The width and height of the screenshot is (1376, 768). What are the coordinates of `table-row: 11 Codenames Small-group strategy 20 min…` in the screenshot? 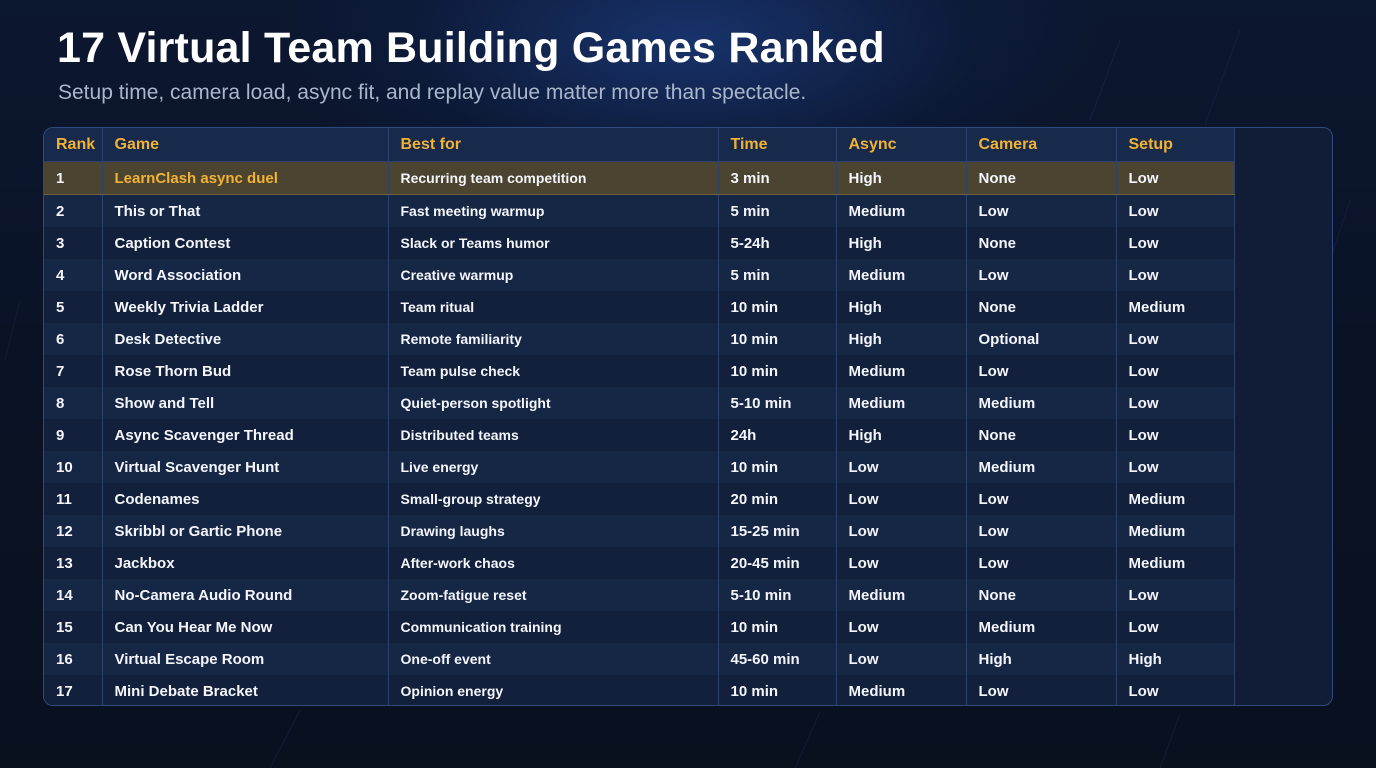 It's located at (639, 499).